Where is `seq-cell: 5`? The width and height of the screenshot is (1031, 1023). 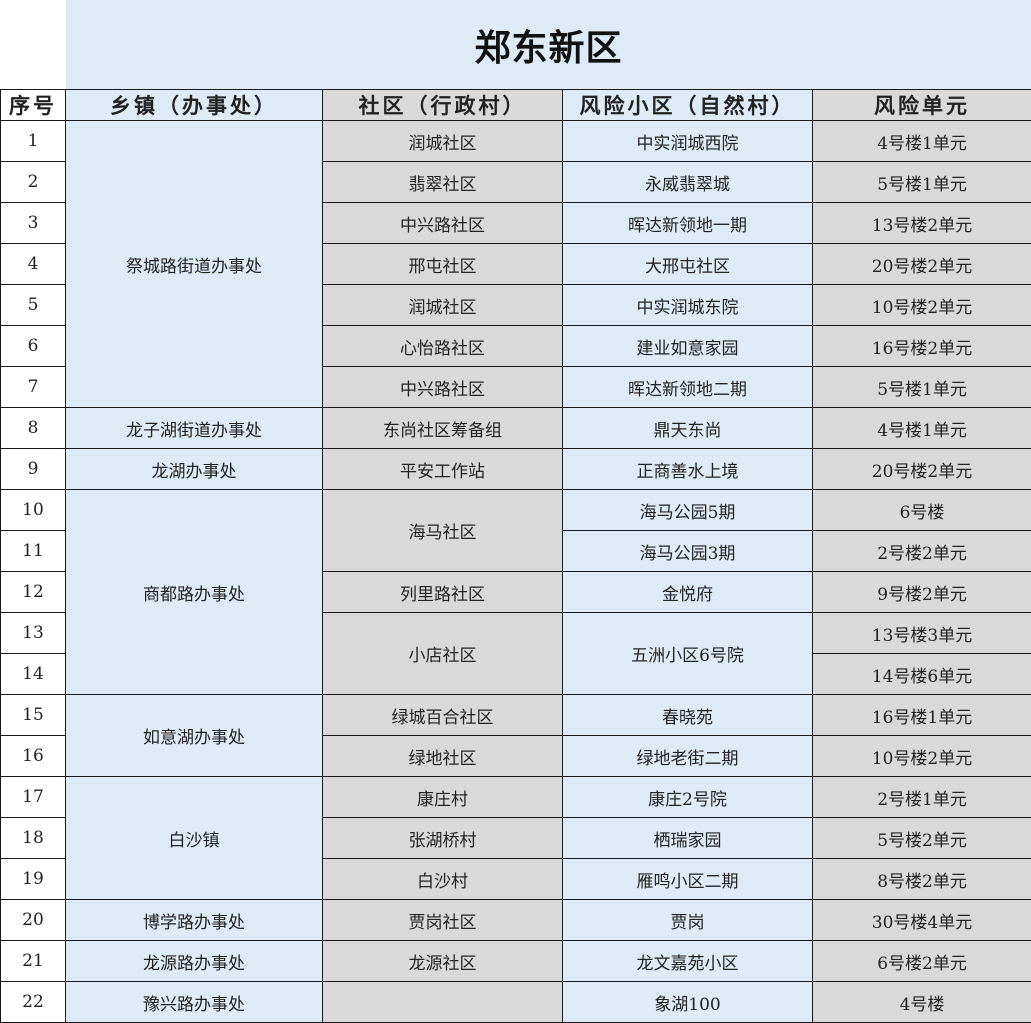 seq-cell: 5 is located at coordinates (33, 305).